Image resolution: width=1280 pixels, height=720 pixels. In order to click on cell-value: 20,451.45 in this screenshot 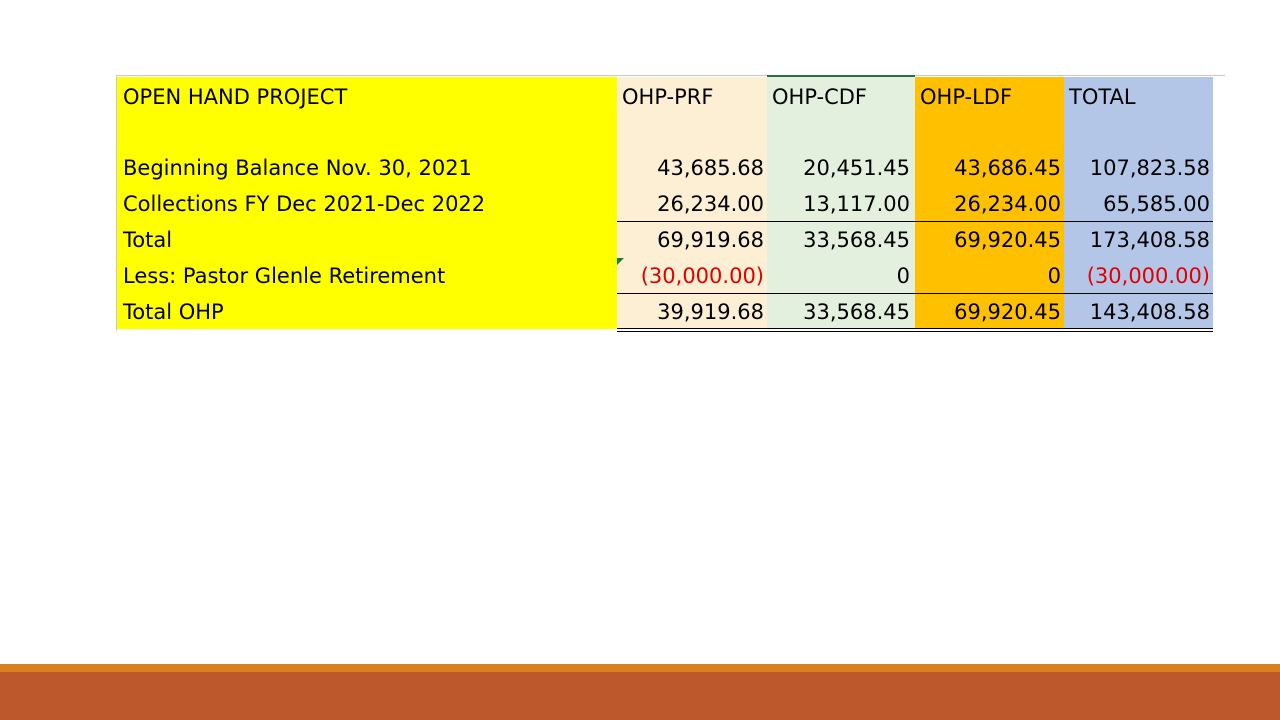, I will do `click(856, 168)`.